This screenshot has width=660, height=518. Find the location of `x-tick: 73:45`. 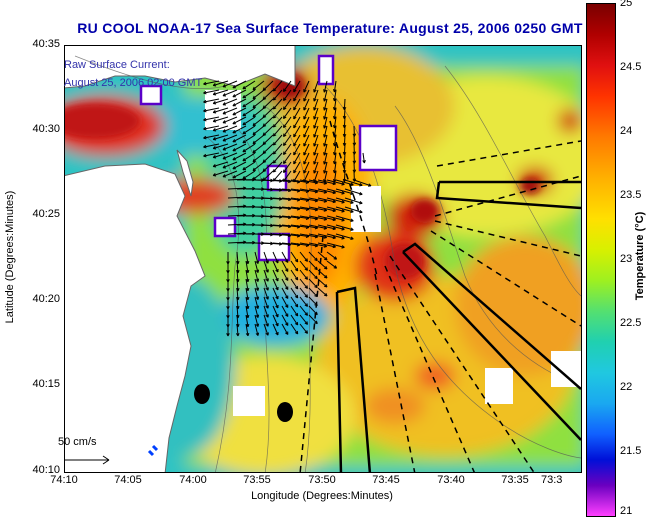

x-tick: 73:45 is located at coordinates (386, 480).